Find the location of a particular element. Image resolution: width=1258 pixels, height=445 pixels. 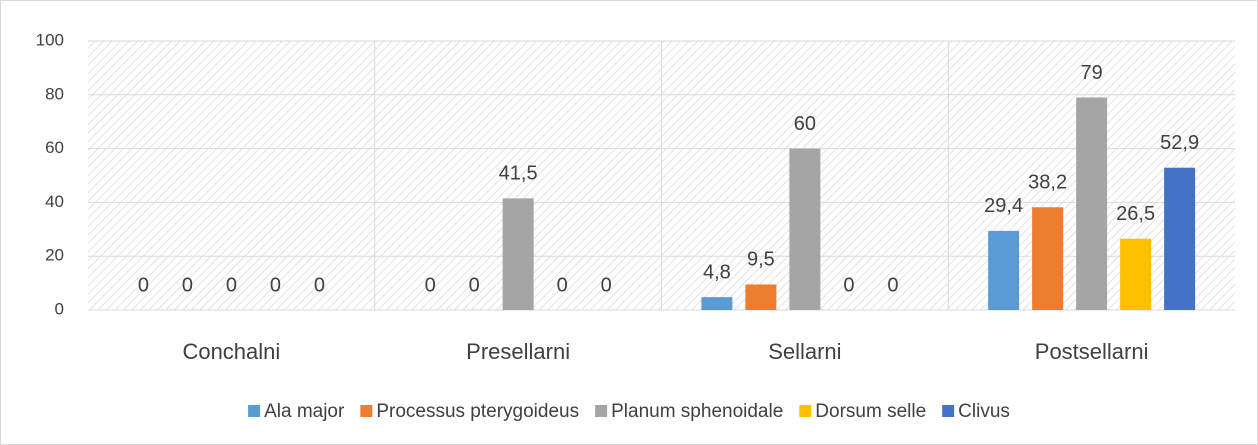

y-tick-label: 40 is located at coordinates (54, 201).